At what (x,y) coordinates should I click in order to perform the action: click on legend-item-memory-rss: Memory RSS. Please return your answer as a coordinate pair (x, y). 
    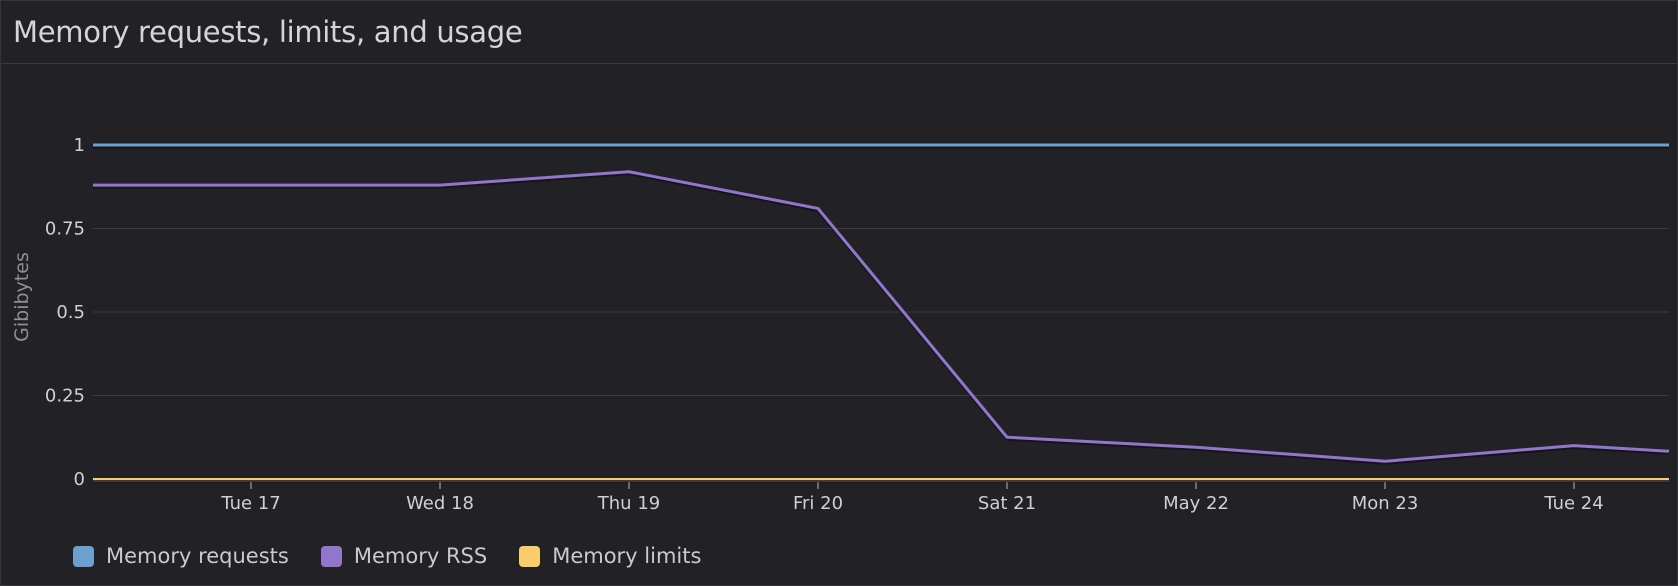
    Looking at the image, I should click on (404, 556).